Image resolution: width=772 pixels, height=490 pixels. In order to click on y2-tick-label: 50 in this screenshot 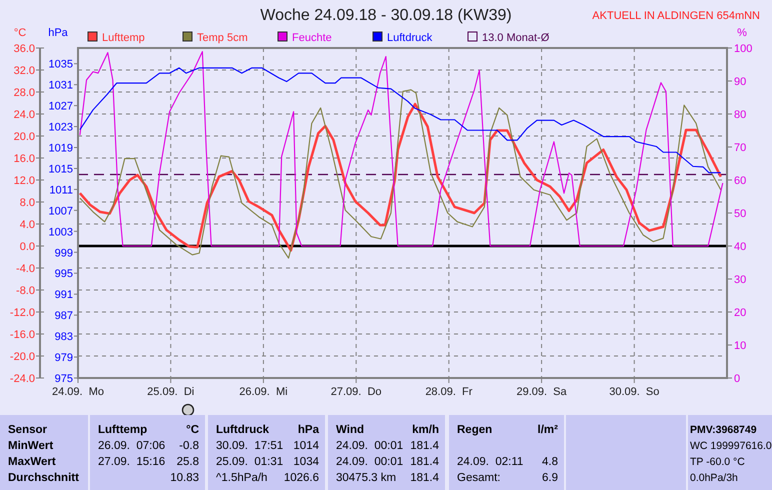, I will do `click(740, 214)`.